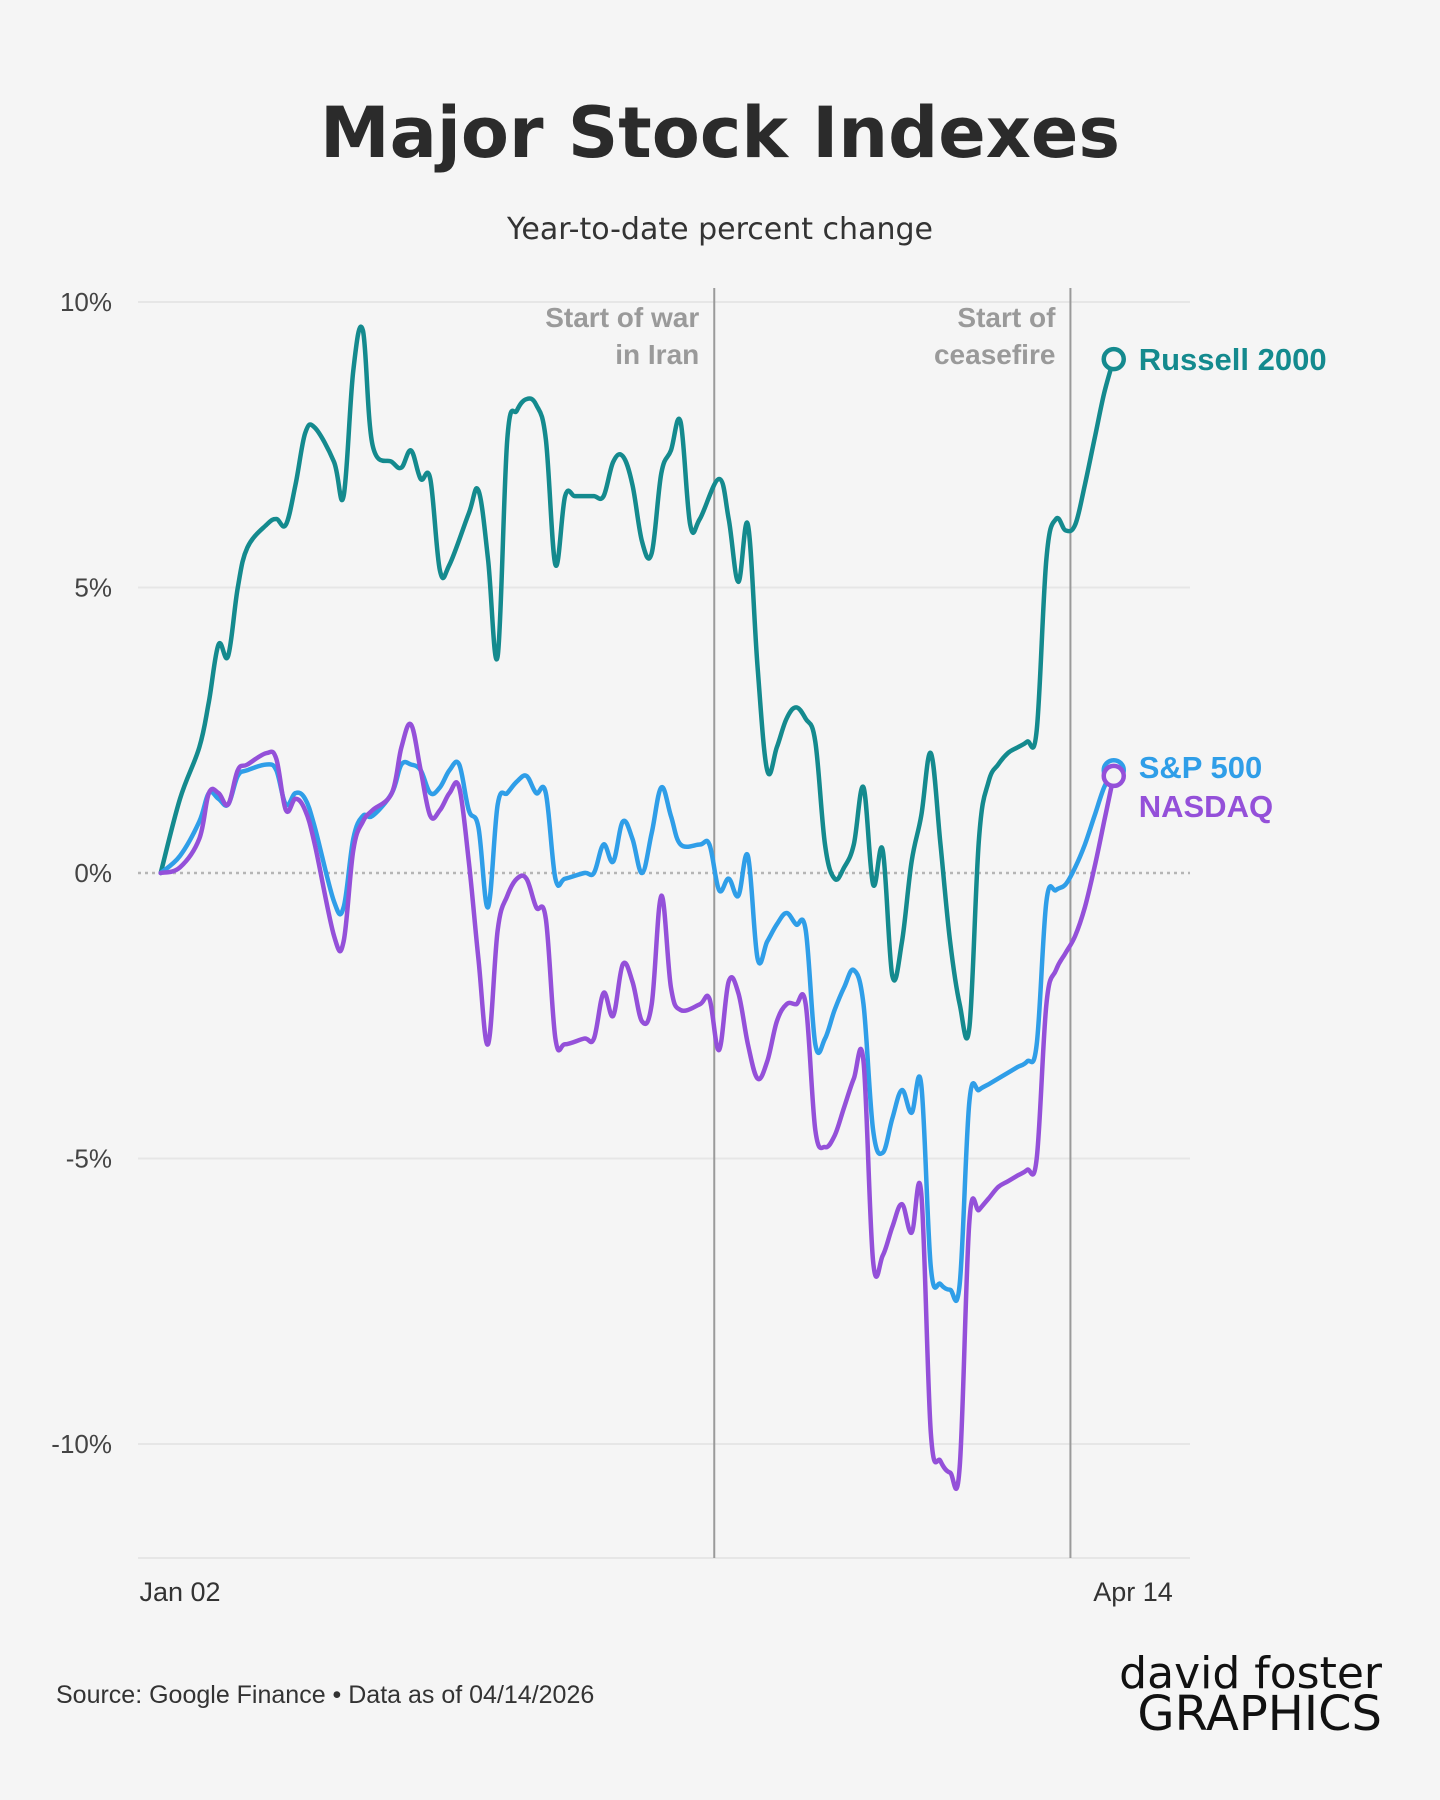 This screenshot has height=1800, width=1440. What do you see at coordinates (86, 302) in the screenshot?
I see `y-tick-label: 10%` at bounding box center [86, 302].